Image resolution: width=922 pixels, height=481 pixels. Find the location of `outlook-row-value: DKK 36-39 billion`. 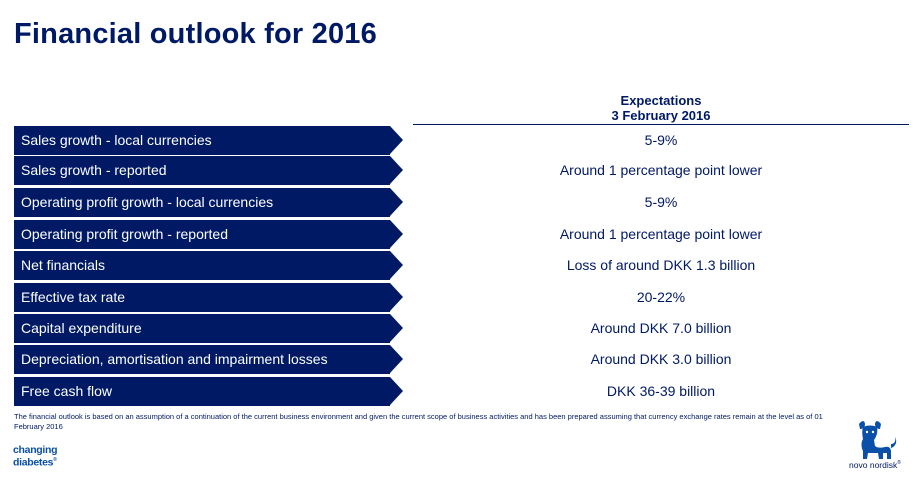

outlook-row-value: DKK 36-39 billion is located at coordinates (661, 391).